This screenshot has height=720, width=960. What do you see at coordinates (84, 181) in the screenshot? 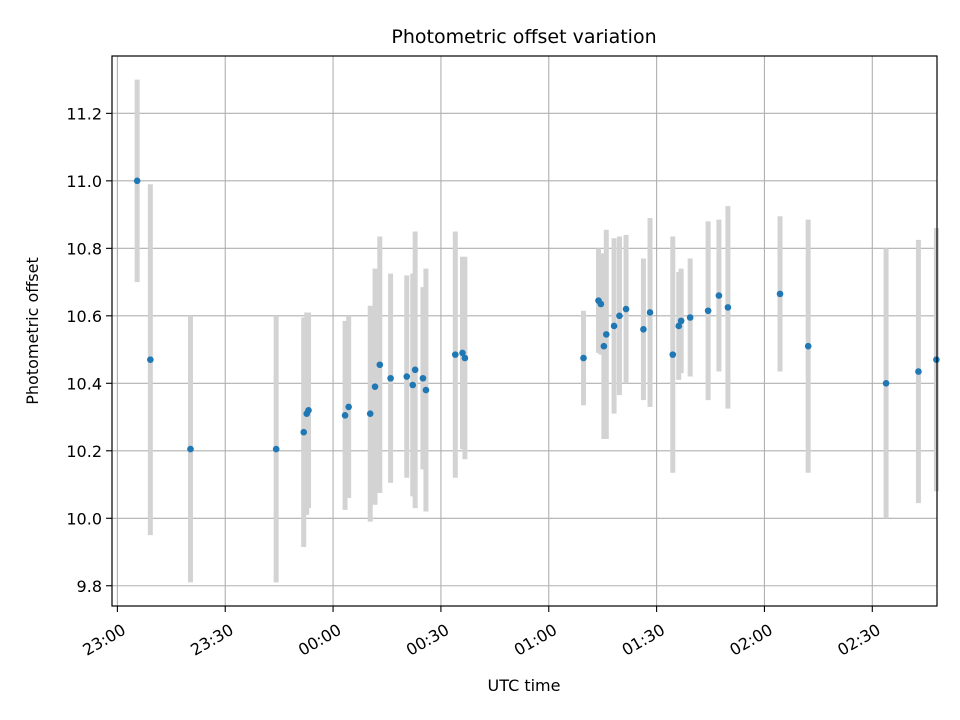
I see `y-tick-label: 11.0` at bounding box center [84, 181].